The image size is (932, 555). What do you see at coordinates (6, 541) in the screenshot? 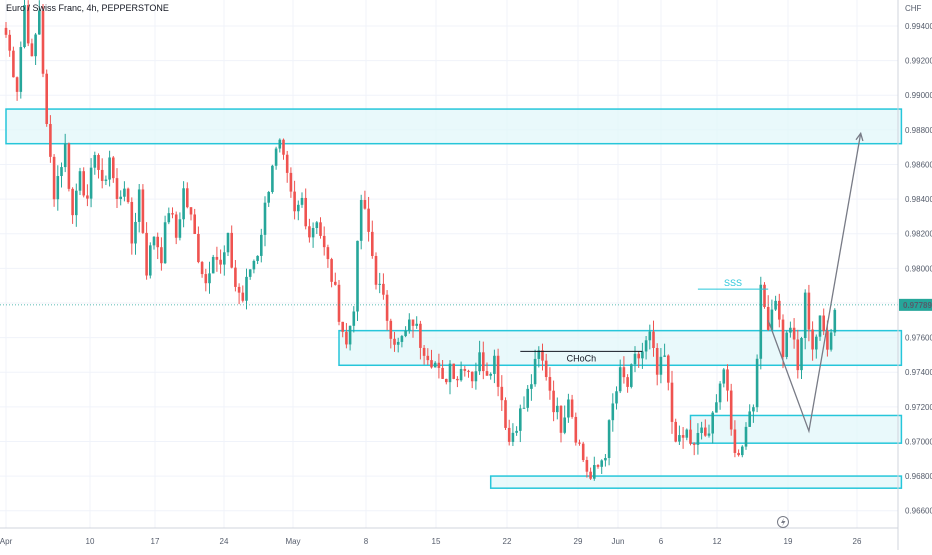
I see `date-tick-label: Apr` at bounding box center [6, 541].